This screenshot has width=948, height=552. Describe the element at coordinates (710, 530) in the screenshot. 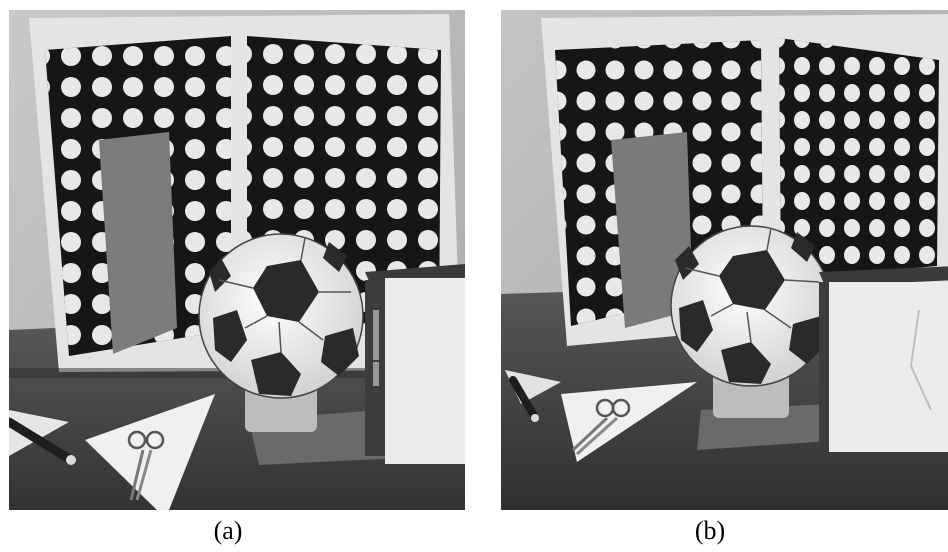

I see `caption-b: (b)` at that location.